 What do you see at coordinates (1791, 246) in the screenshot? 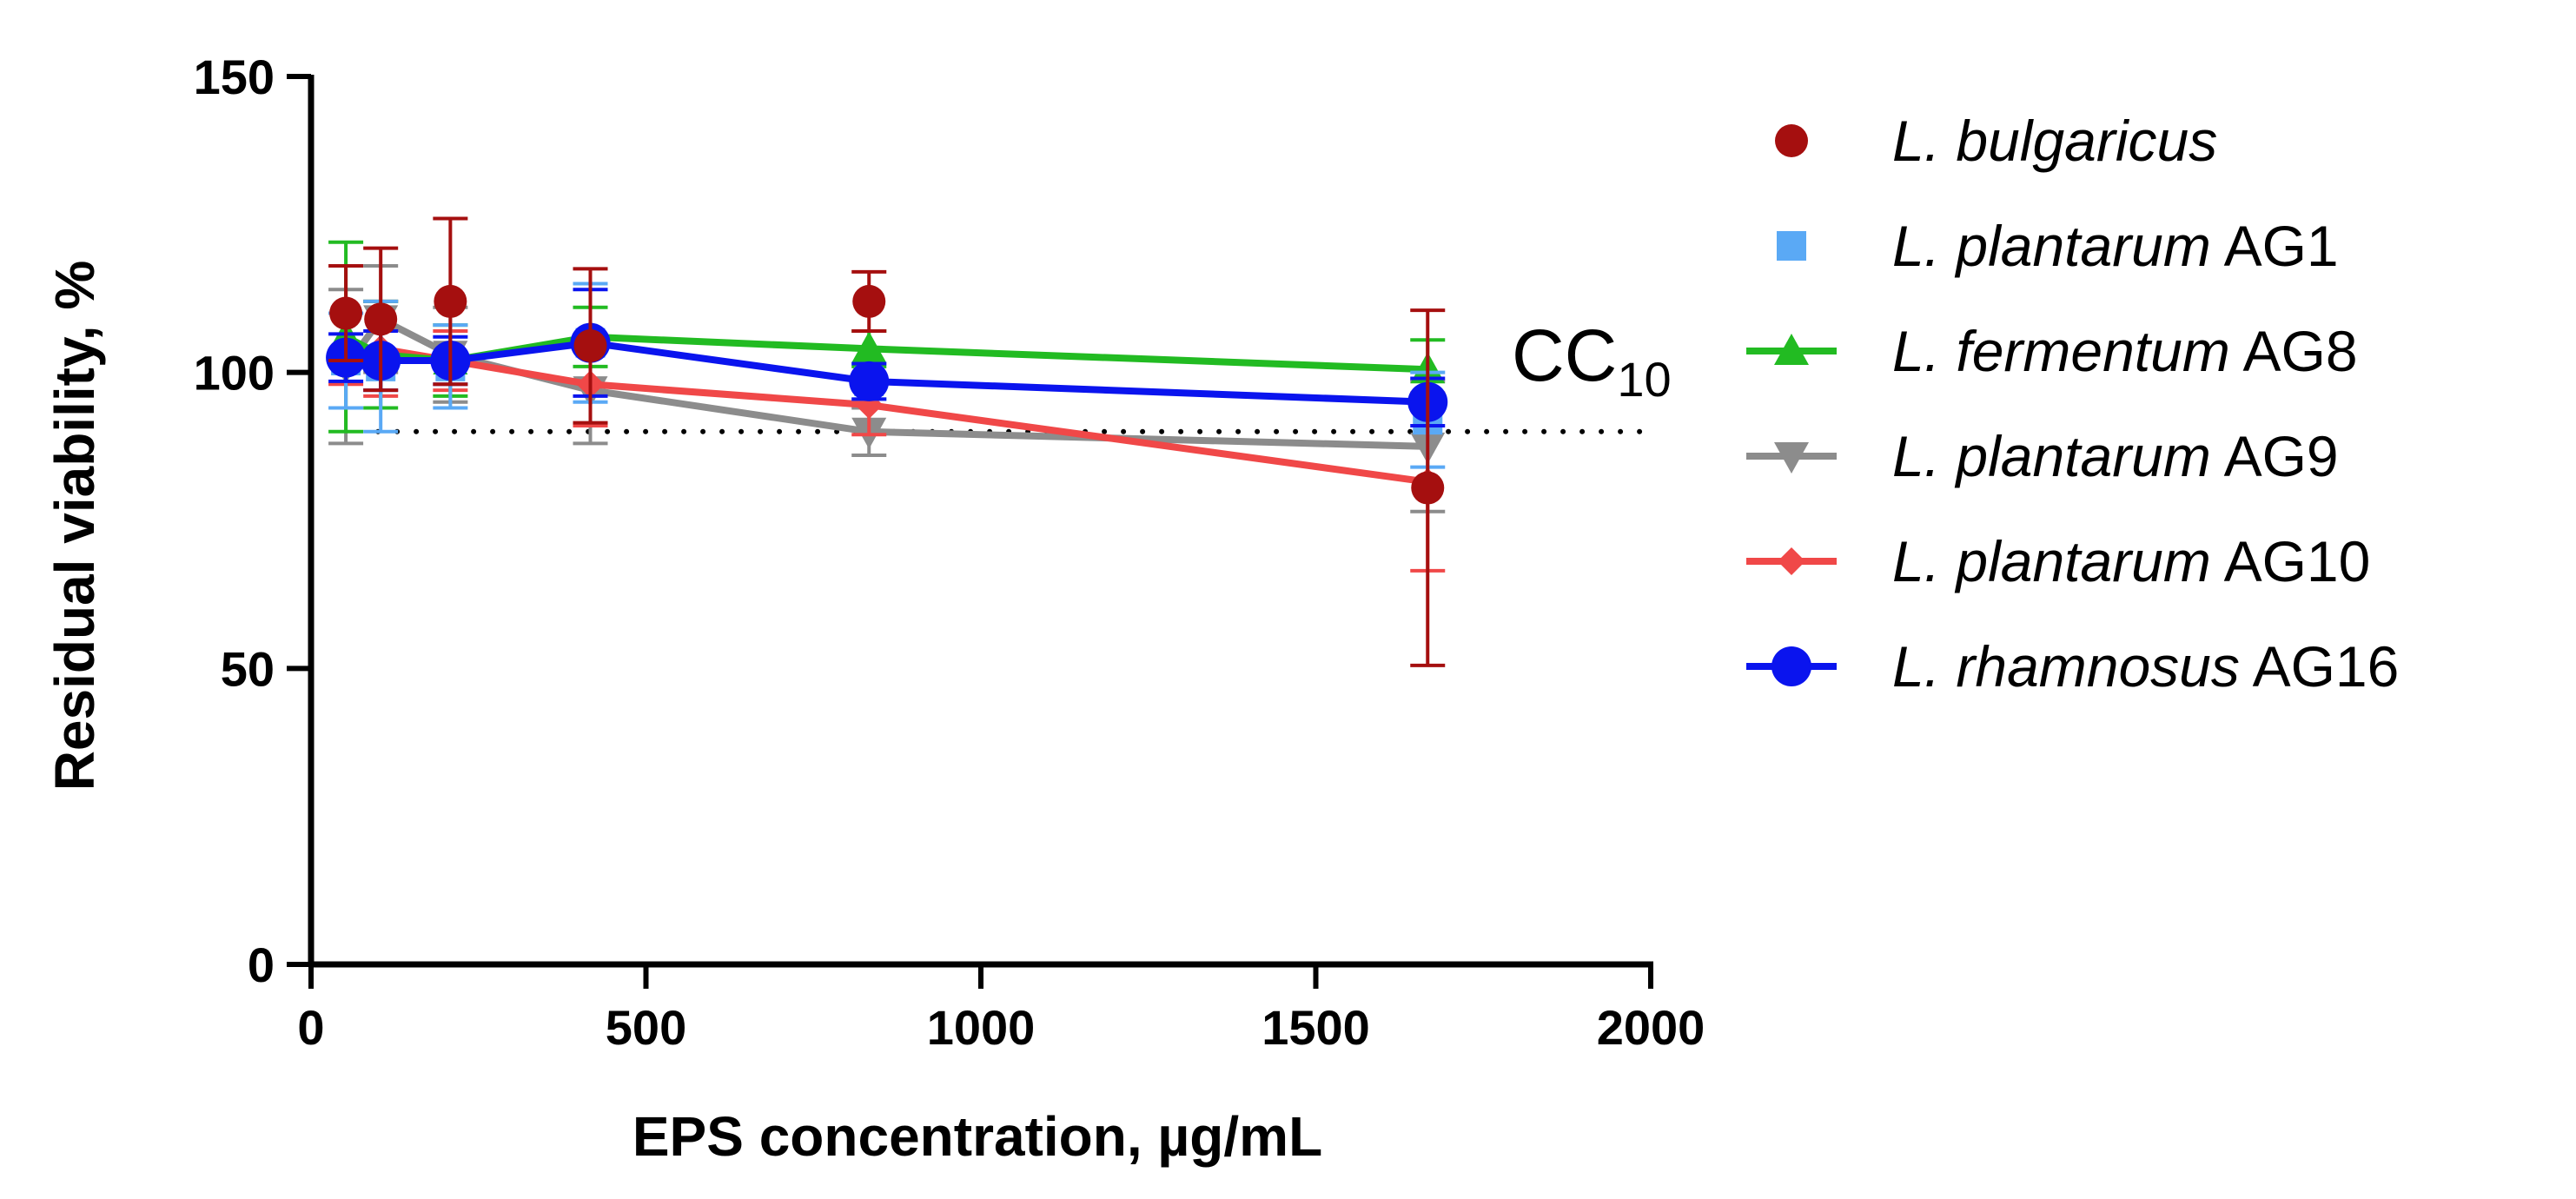
I see `marker-square` at bounding box center [1791, 246].